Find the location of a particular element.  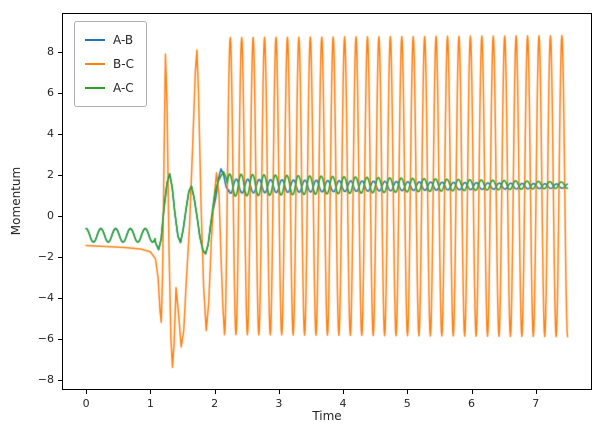

legend-label: A-B is located at coordinates (123, 40).